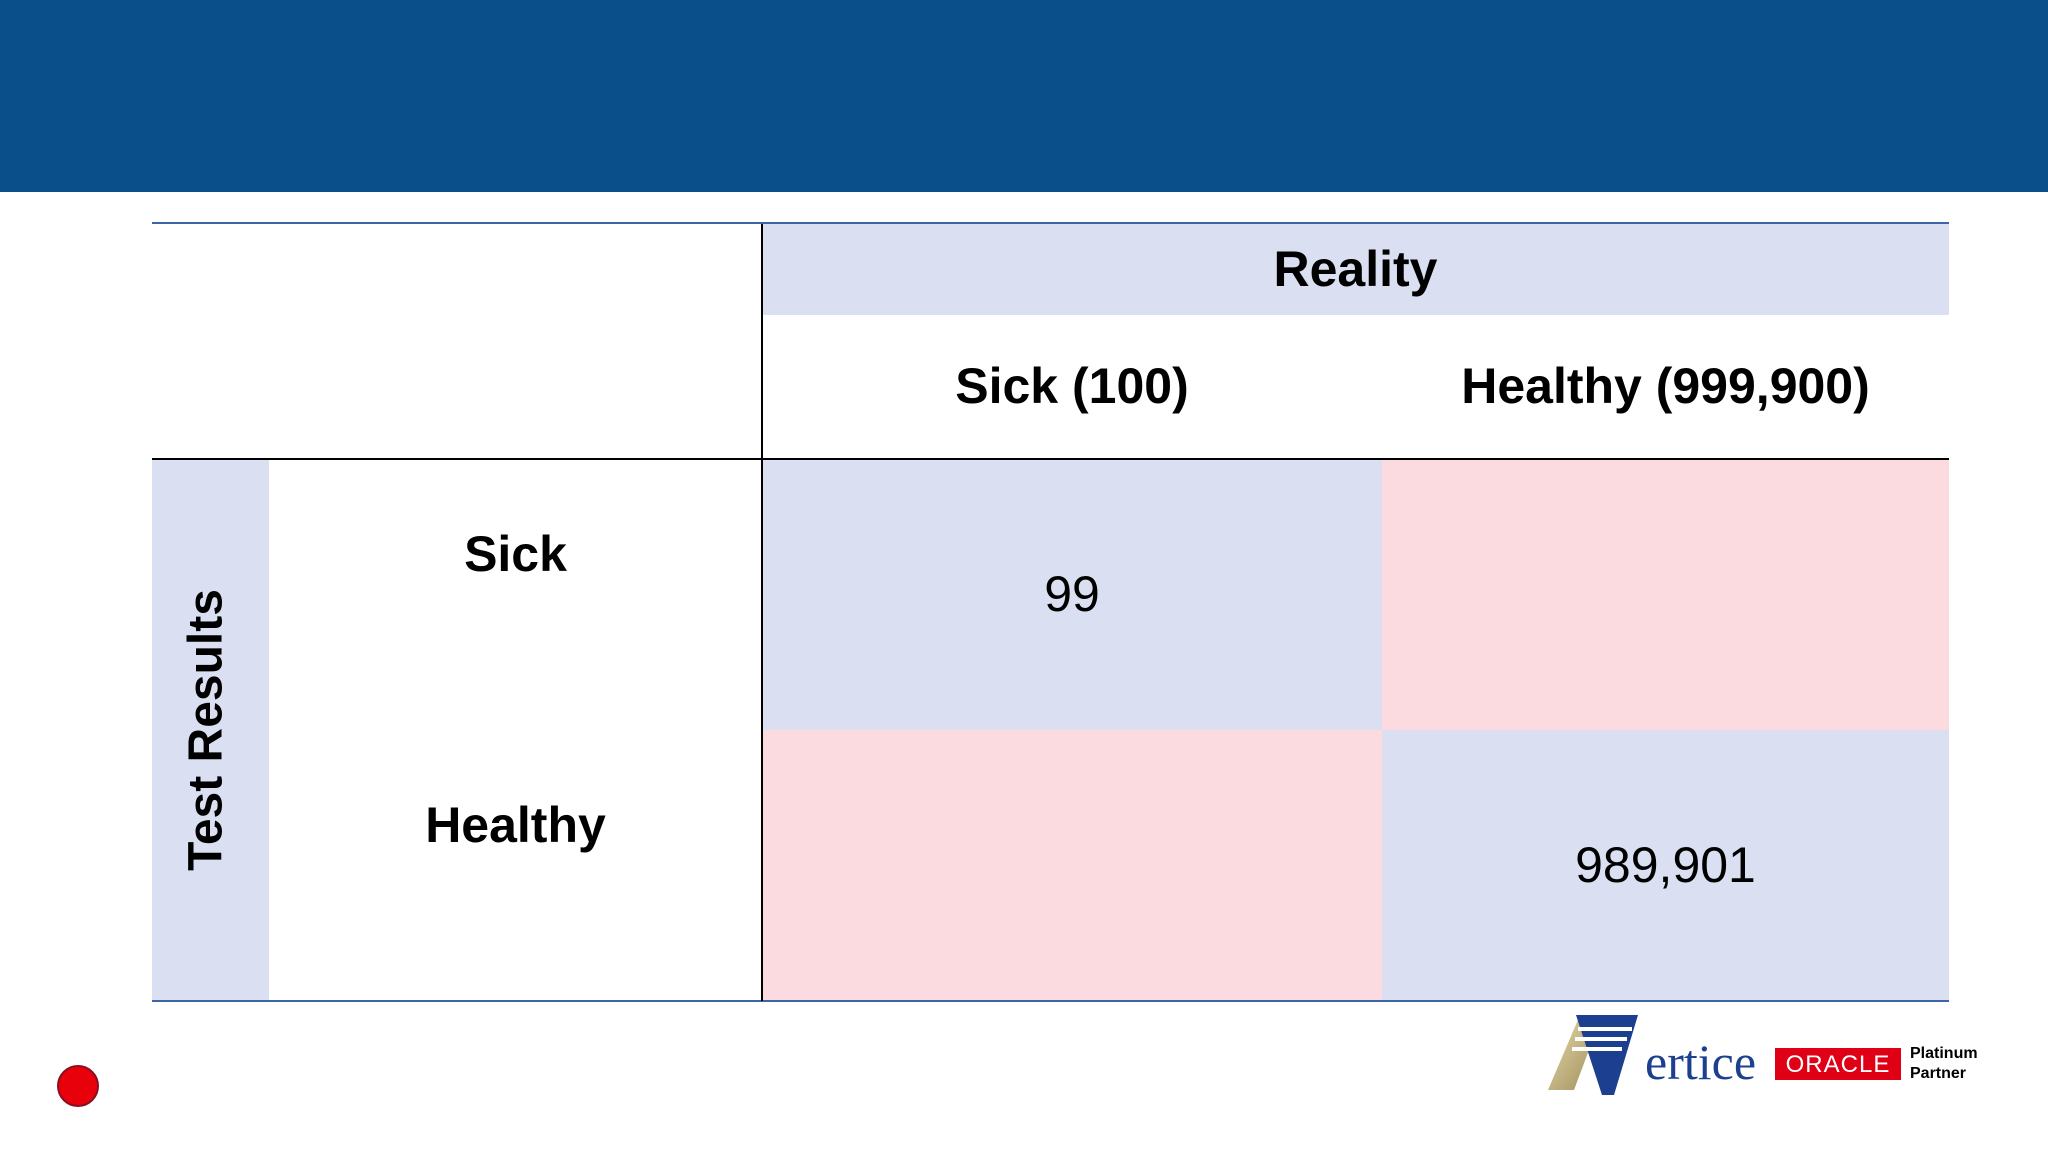  Describe the element at coordinates (1050, 459) in the screenshot. I see `header-bottom-rule` at that location.